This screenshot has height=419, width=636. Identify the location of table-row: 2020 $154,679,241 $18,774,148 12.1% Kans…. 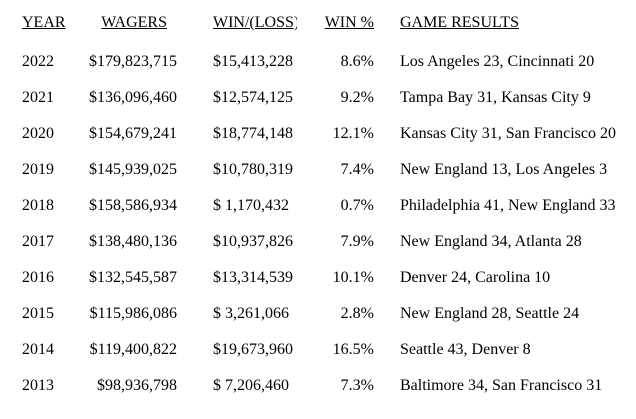
(318, 134).